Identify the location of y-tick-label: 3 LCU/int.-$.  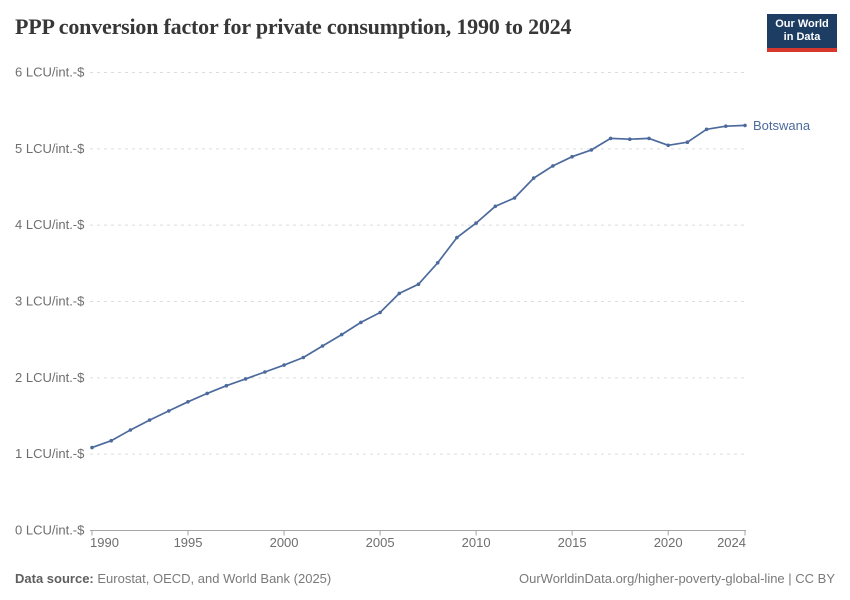
(50, 301).